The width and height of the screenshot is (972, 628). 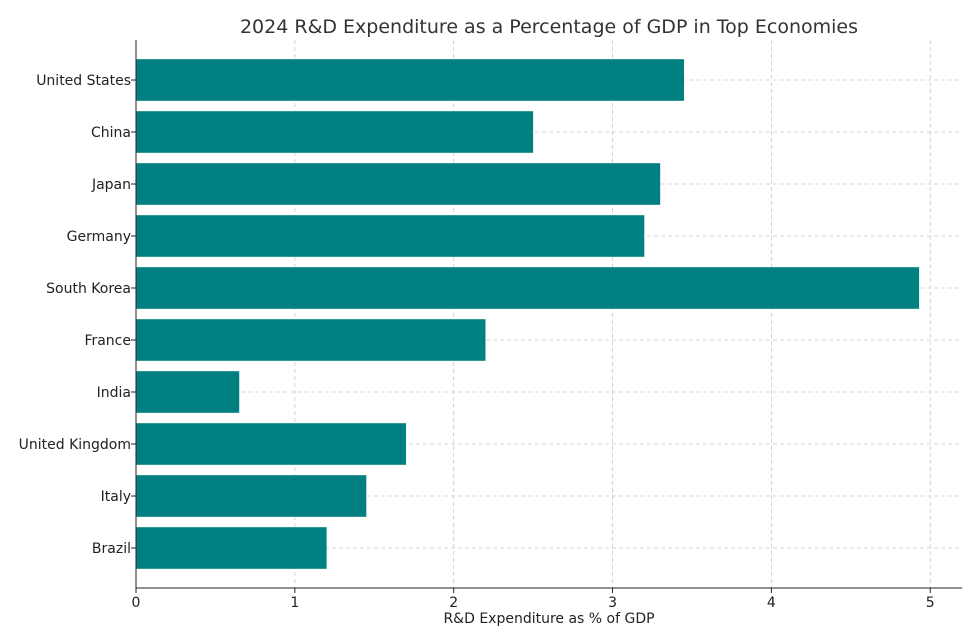 I want to click on y-tick-label: Italy, so click(x=116, y=497).